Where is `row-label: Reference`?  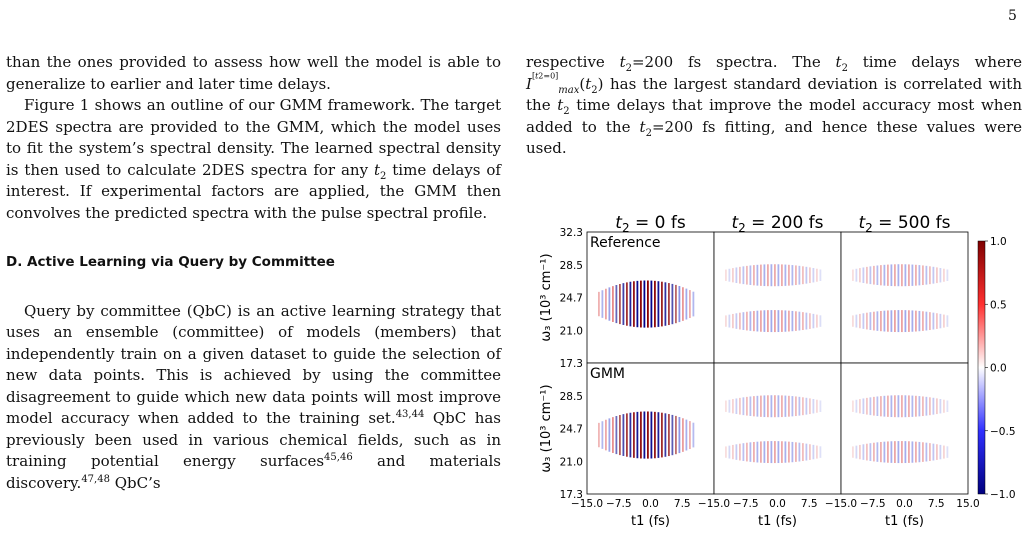 row-label: Reference is located at coordinates (625, 243).